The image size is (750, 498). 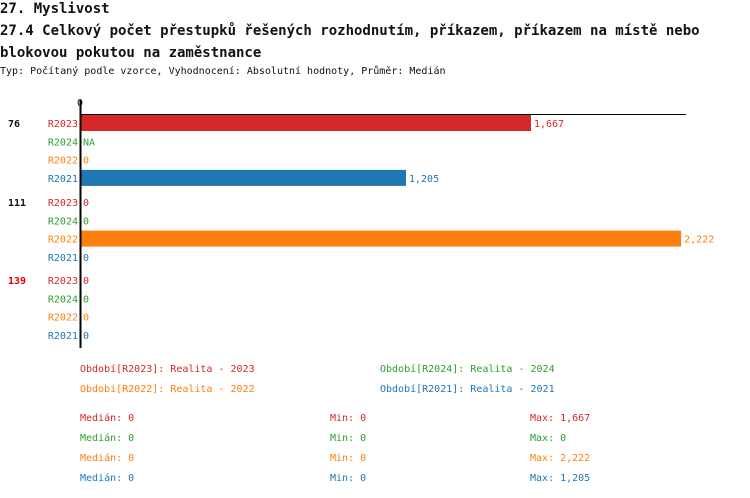 I want to click on group-label: 76, so click(x=14, y=124).